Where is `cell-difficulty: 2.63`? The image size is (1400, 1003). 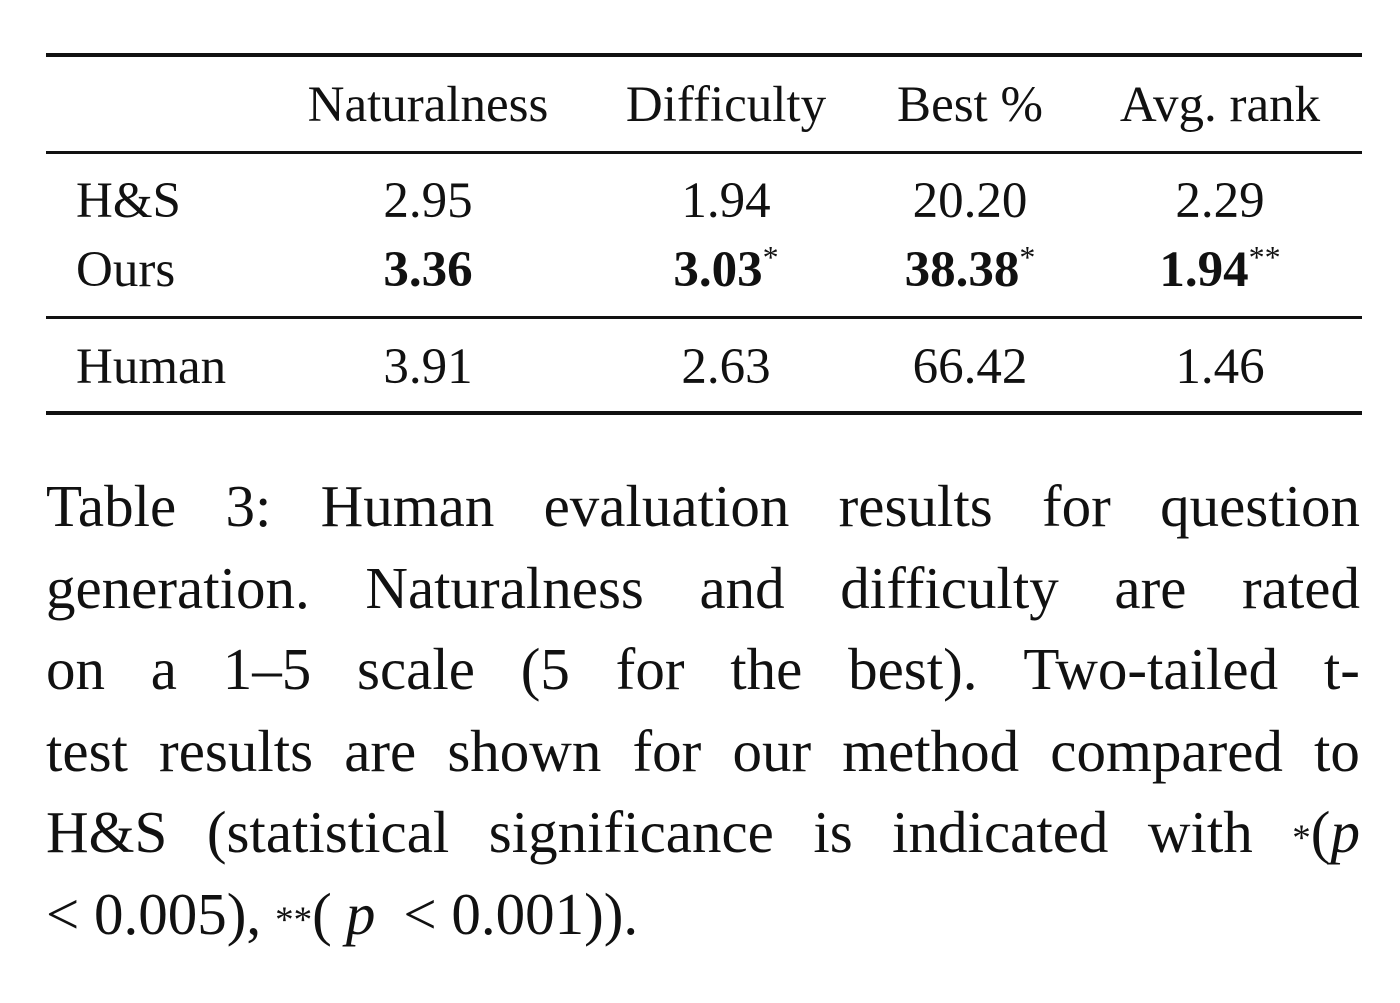 cell-difficulty: 2.63 is located at coordinates (726, 367).